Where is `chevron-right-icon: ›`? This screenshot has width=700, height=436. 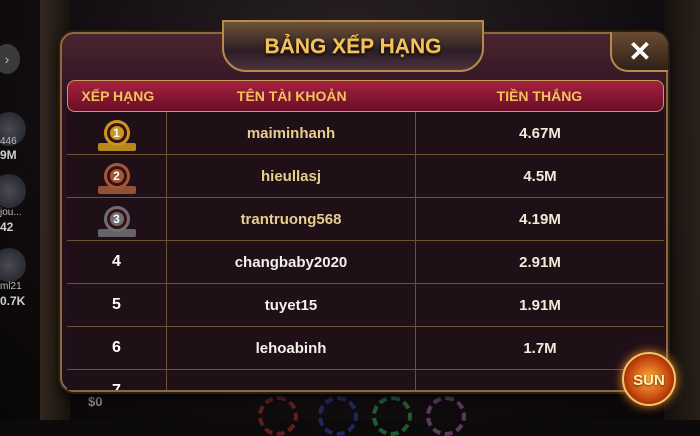
chevron-right-icon: › is located at coordinates (10, 59).